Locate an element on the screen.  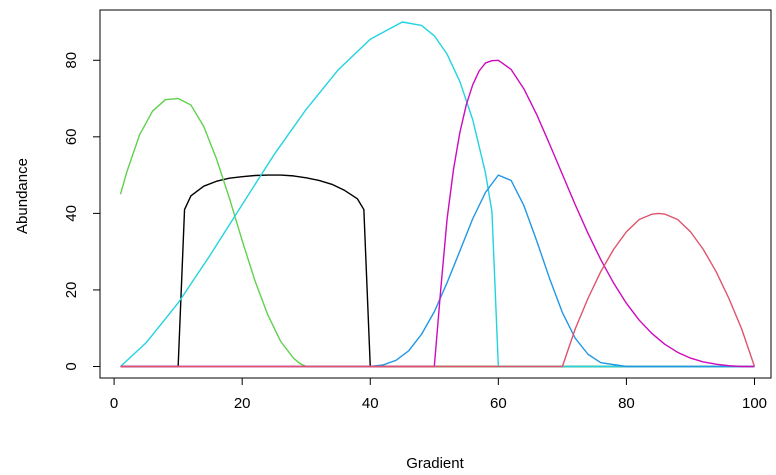
x-tick-label: 100 is located at coordinates (754, 403).